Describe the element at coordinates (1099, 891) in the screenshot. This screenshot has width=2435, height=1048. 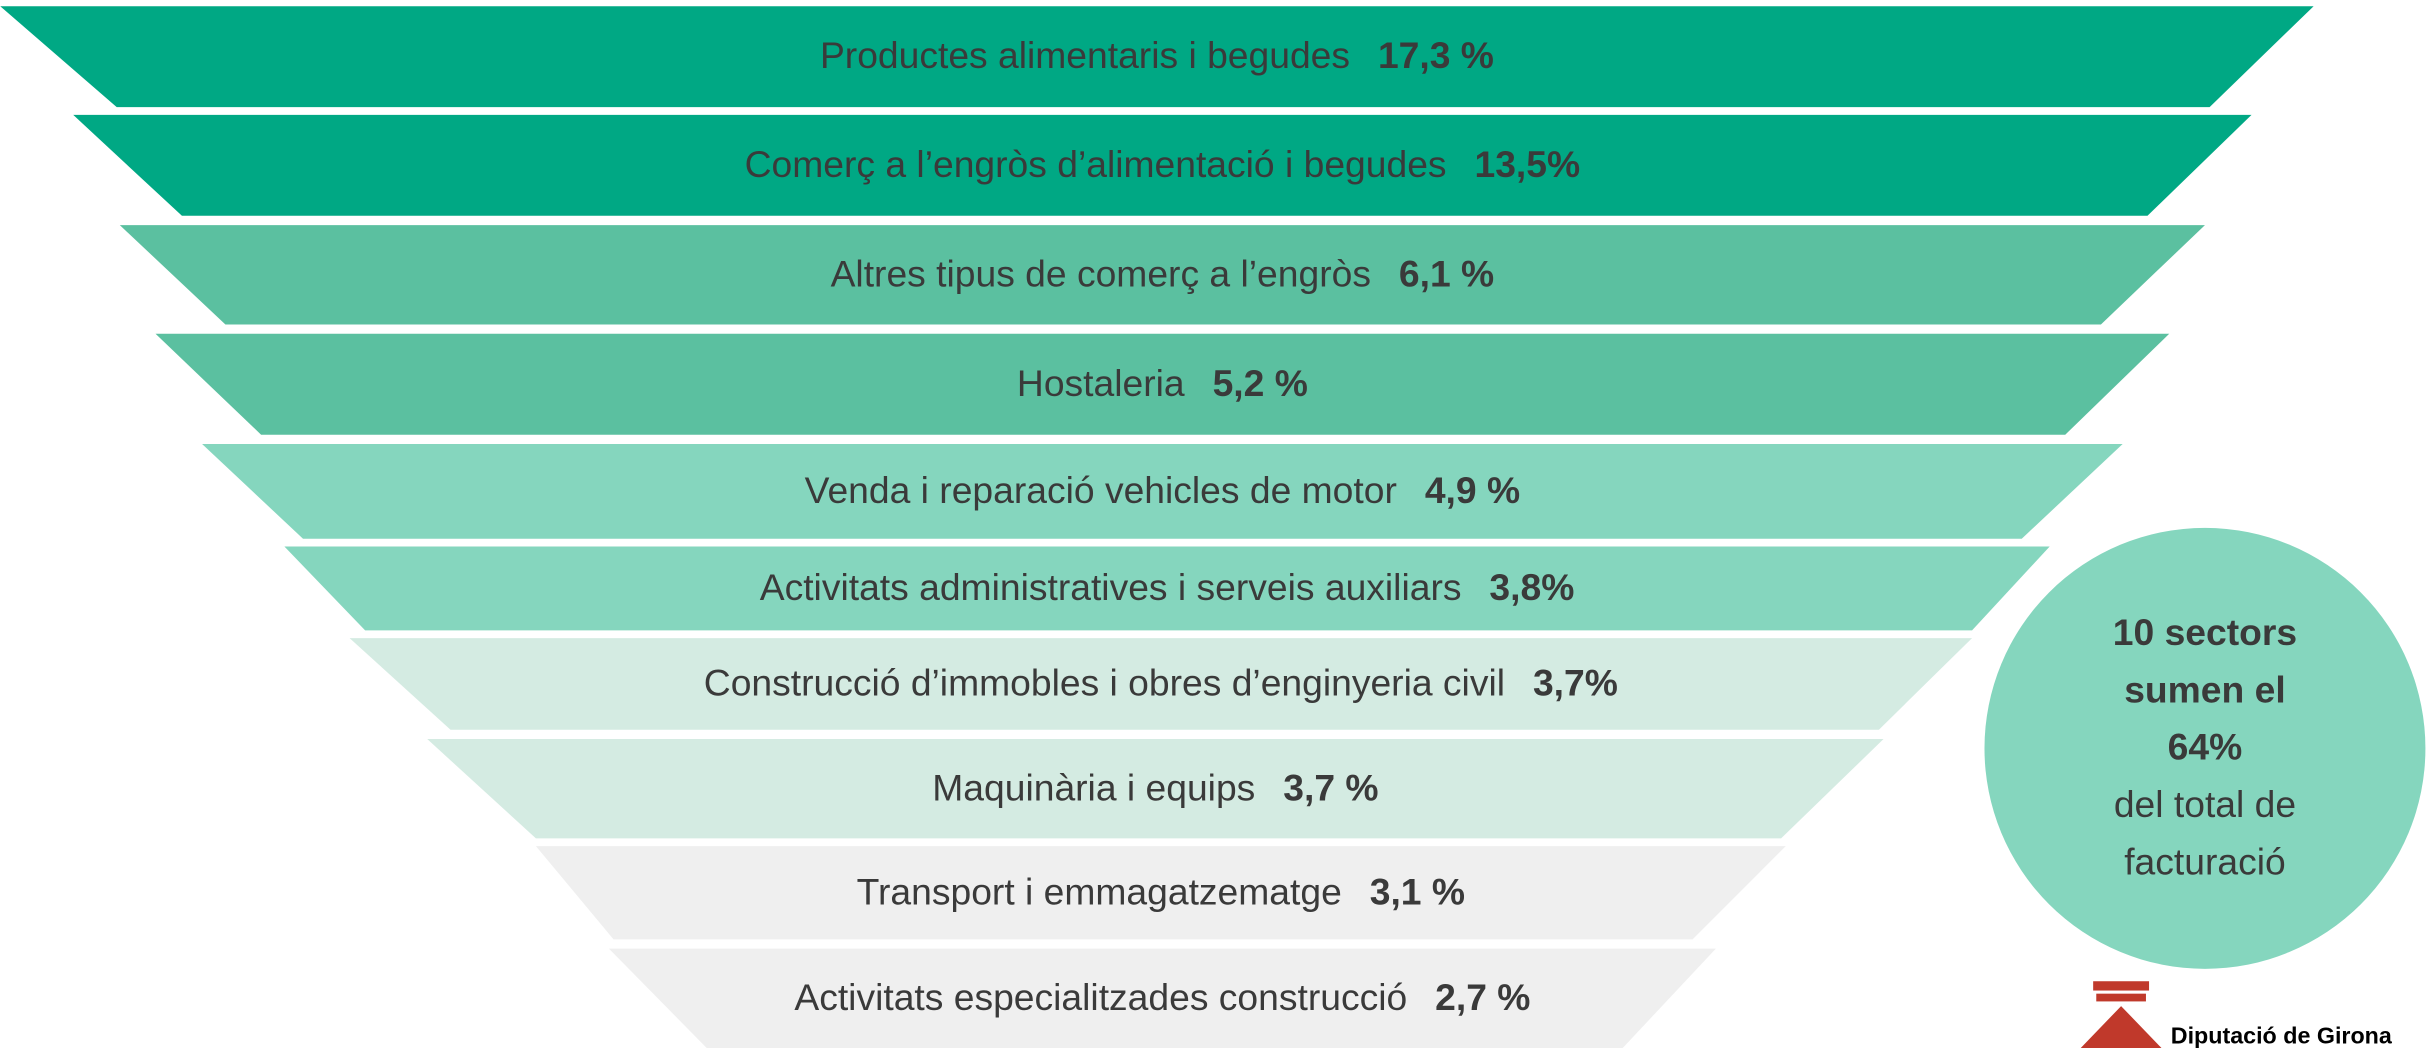
I see `row-label: Transport i emmagatzematge` at that location.